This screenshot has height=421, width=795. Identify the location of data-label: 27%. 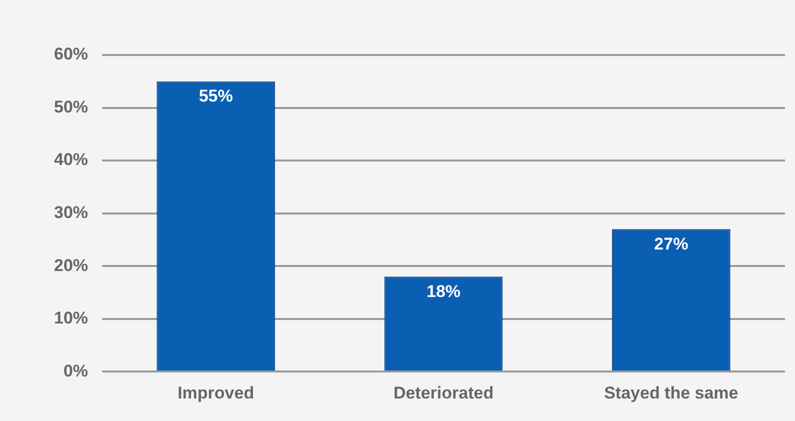
(671, 244).